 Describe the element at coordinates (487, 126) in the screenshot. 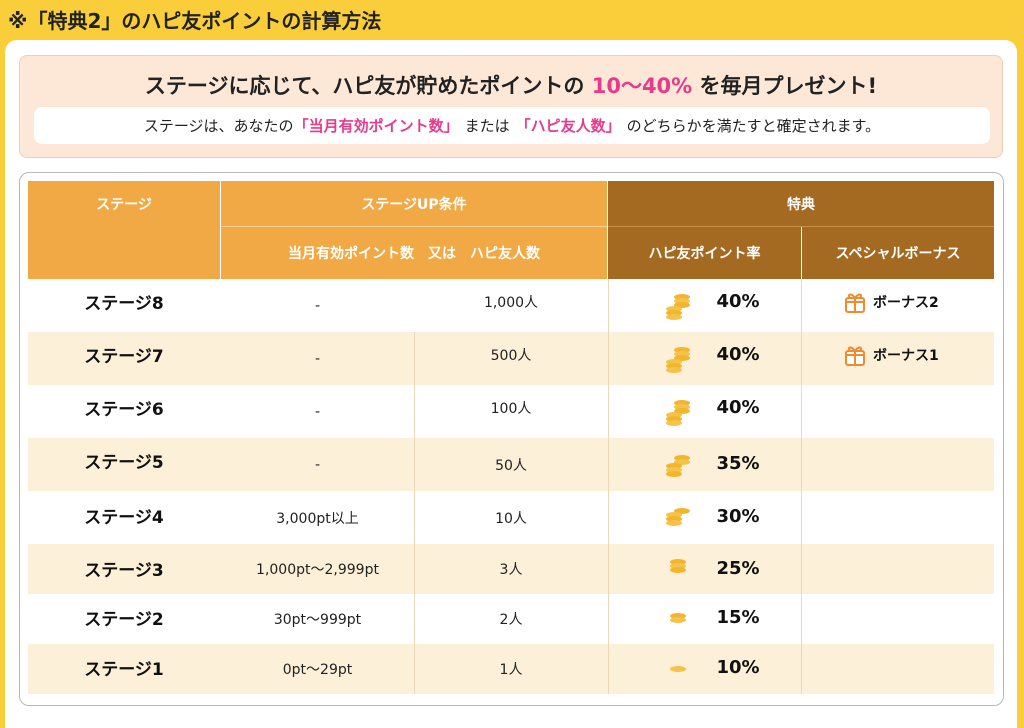

I see `note-part-2: または` at that location.